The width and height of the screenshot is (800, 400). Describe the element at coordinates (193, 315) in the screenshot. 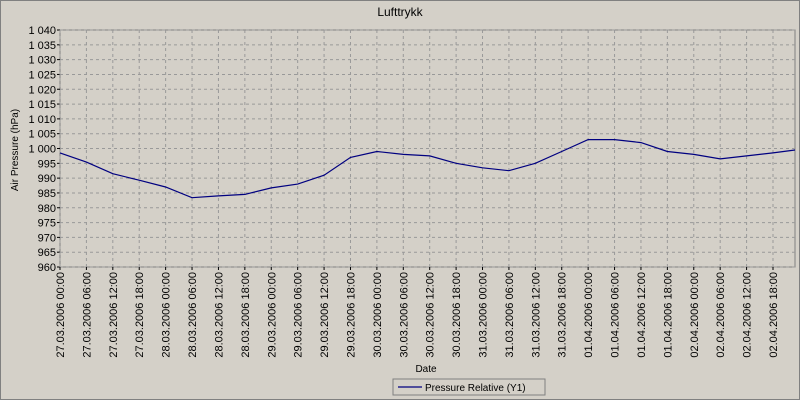

I see `x-tick-label: 28.03.2006 06:00` at that location.